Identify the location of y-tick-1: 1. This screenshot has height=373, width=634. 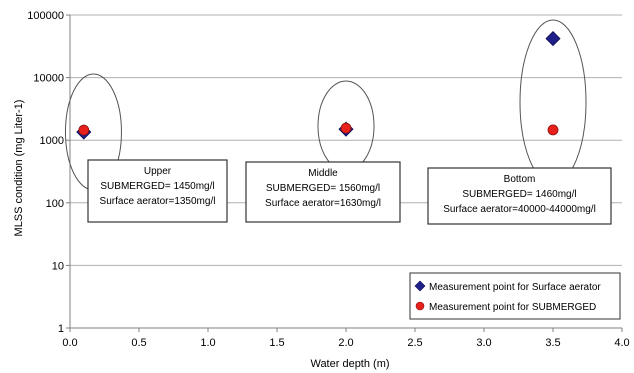
(61, 329).